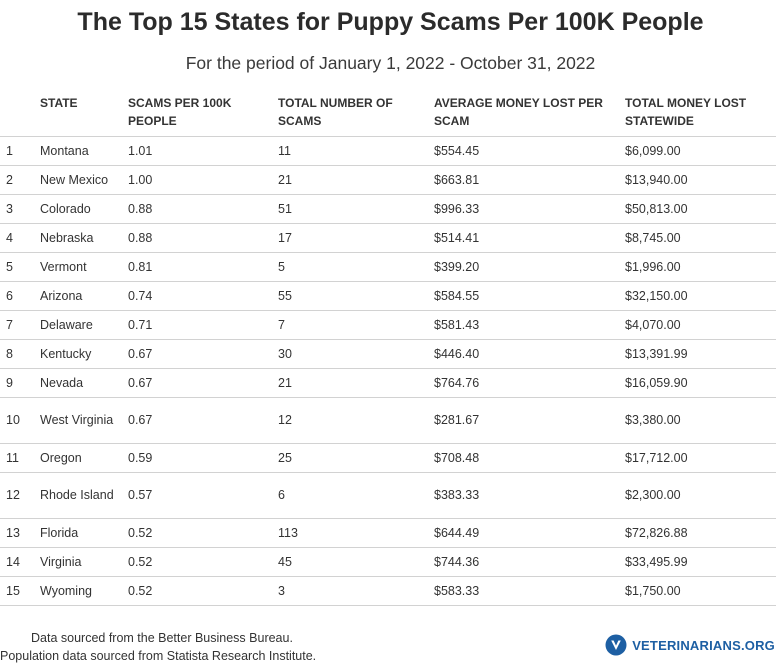 The width and height of the screenshot is (781, 667). I want to click on average-lost-cell: $996.33, so click(529, 209).